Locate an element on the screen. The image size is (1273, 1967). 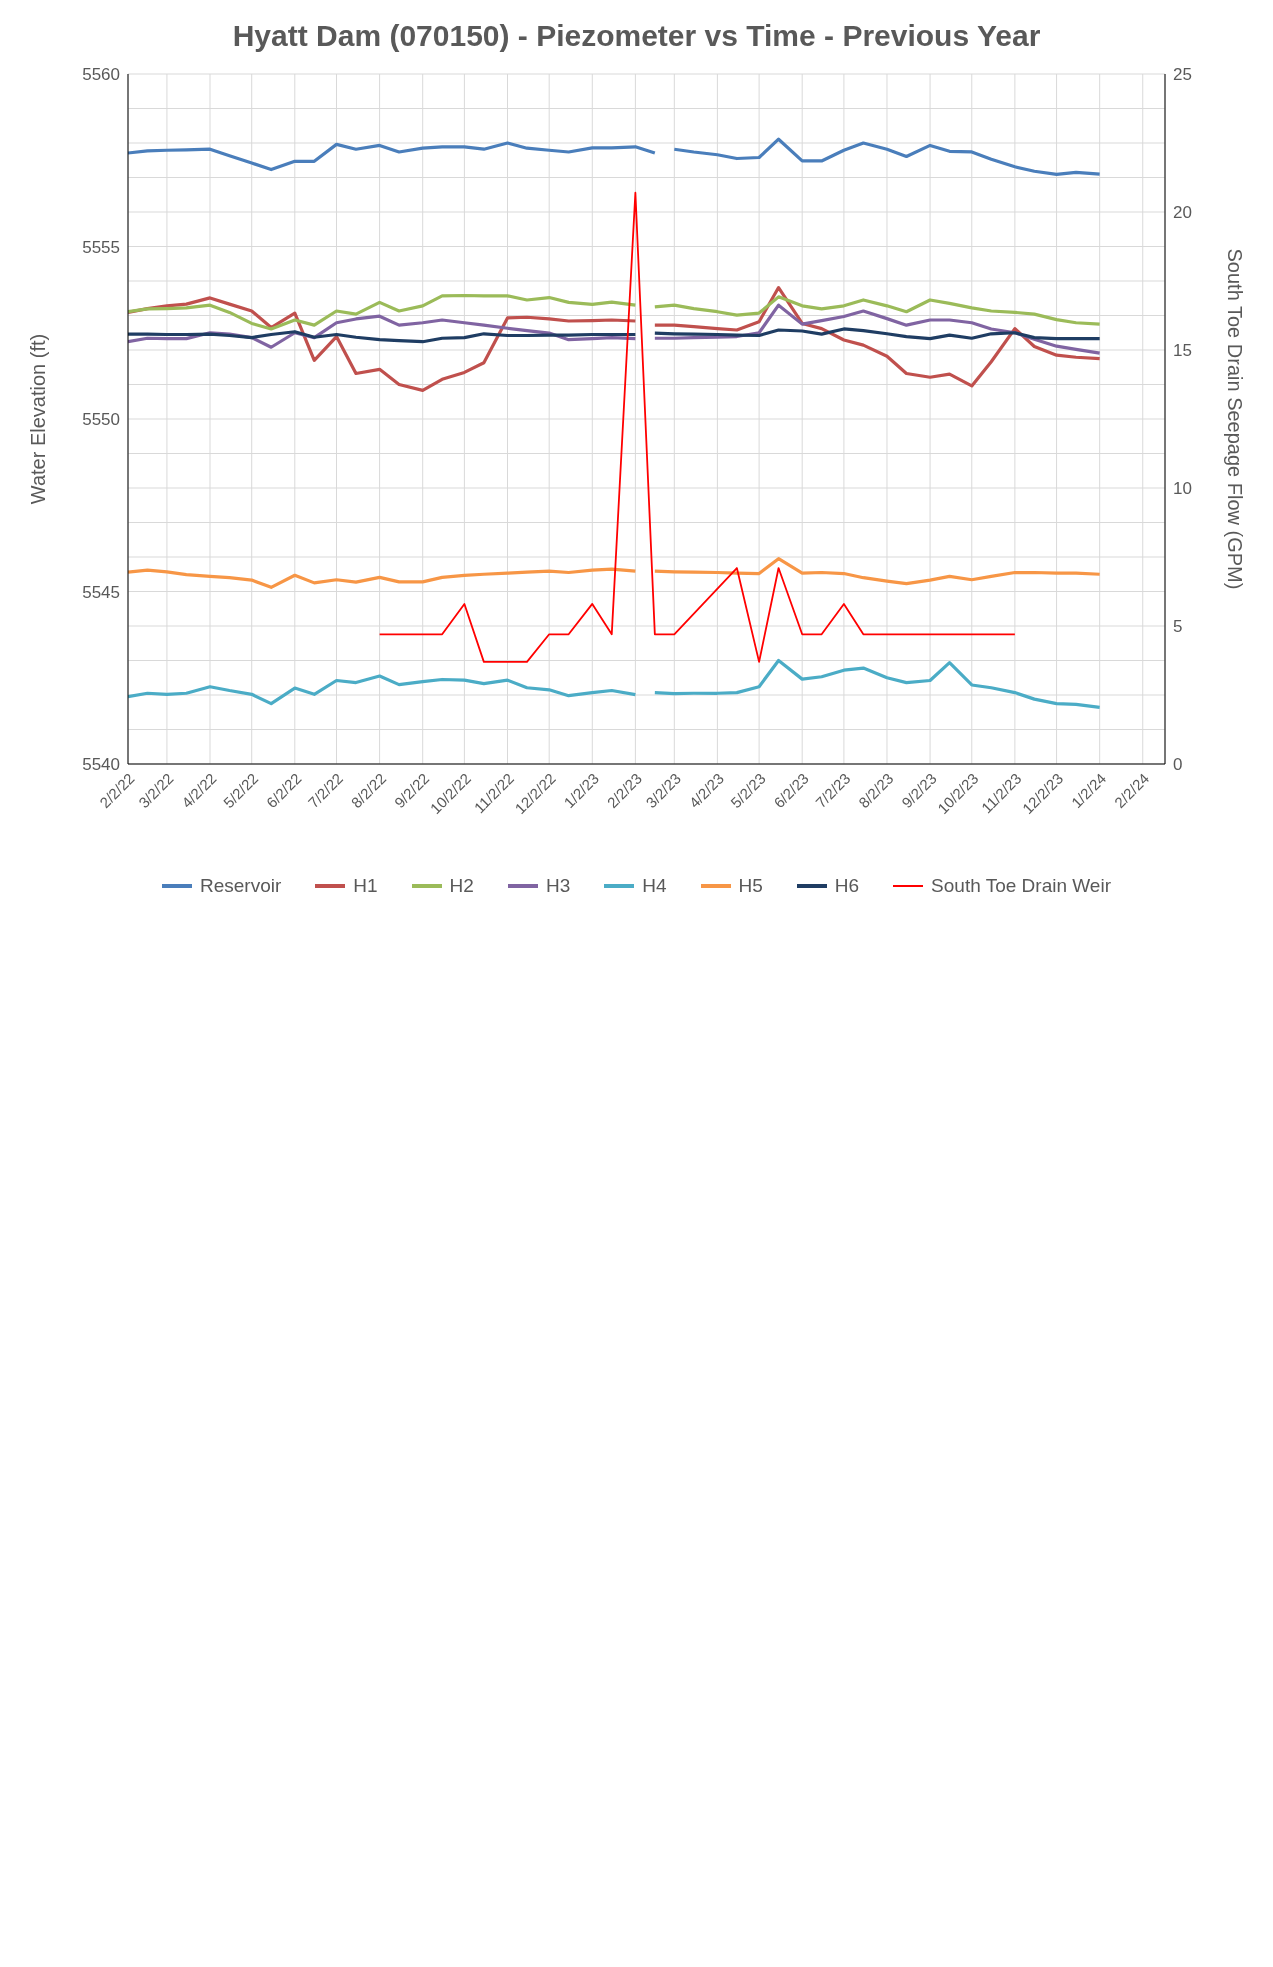
legend-label: H2 is located at coordinates (461, 886).